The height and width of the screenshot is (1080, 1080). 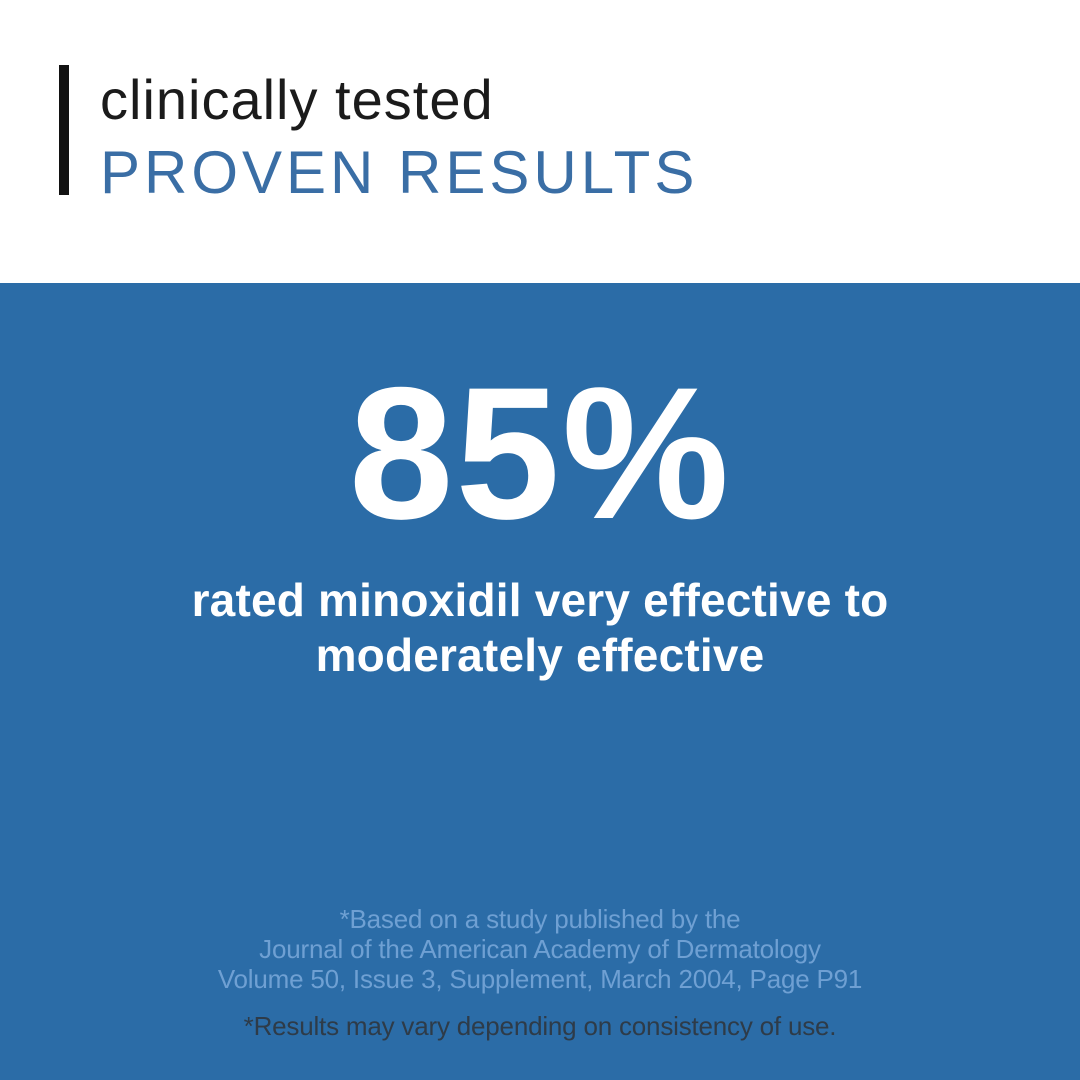 What do you see at coordinates (540, 453) in the screenshot?
I see `stat-value: 85%` at bounding box center [540, 453].